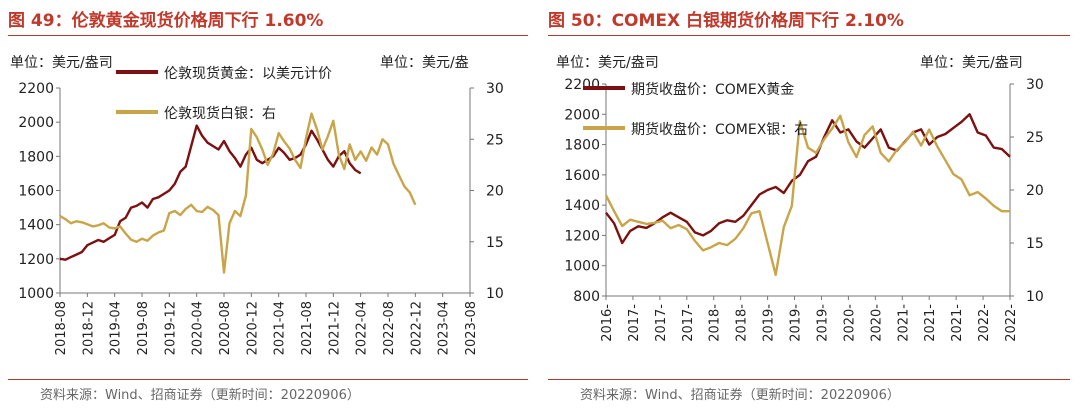 This screenshot has height=411, width=1080. I want to click on chart-title-right: 图 50：COMEX 白银期货价格周下行 2.10%, so click(726, 21).